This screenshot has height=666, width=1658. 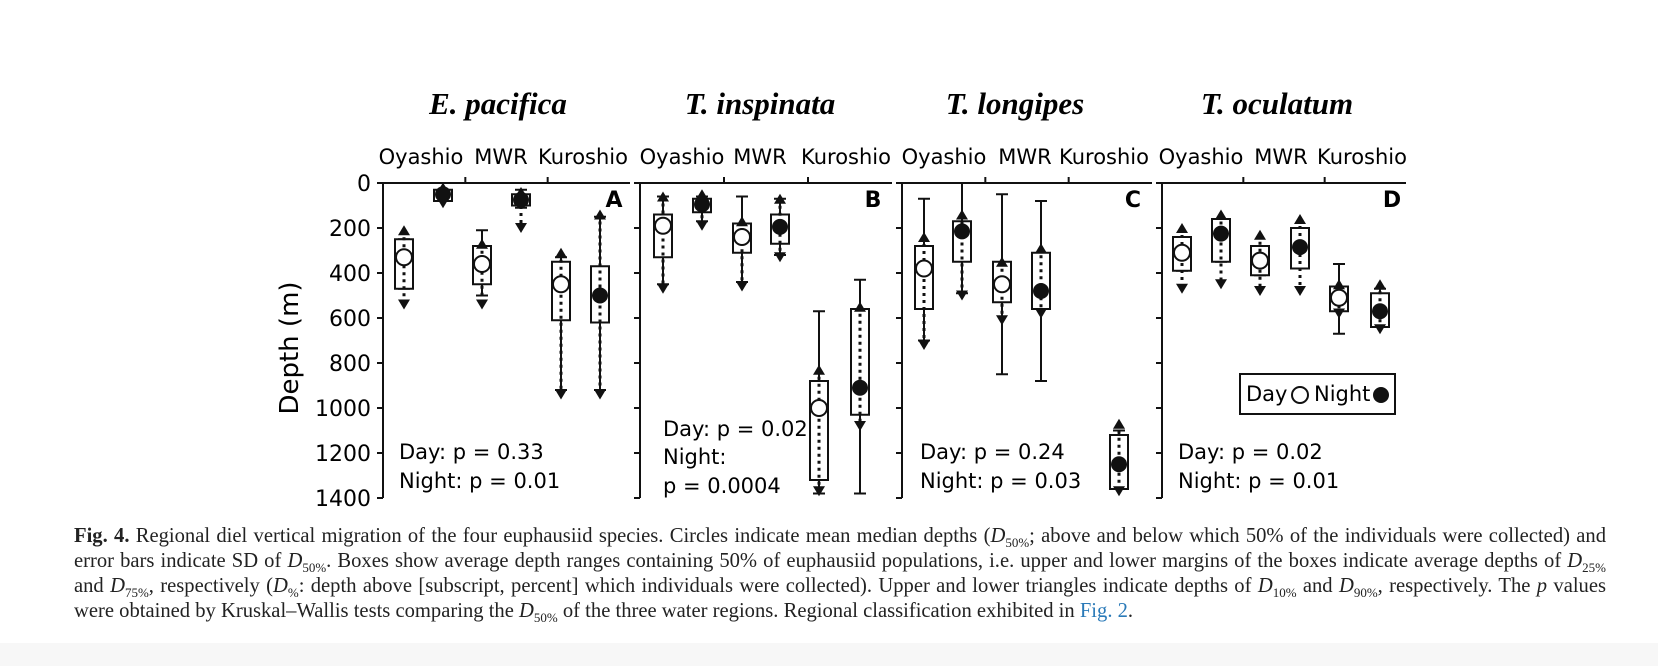 What do you see at coordinates (1594, 568) in the screenshot?
I see `caption-subscript: 25%` at bounding box center [1594, 568].